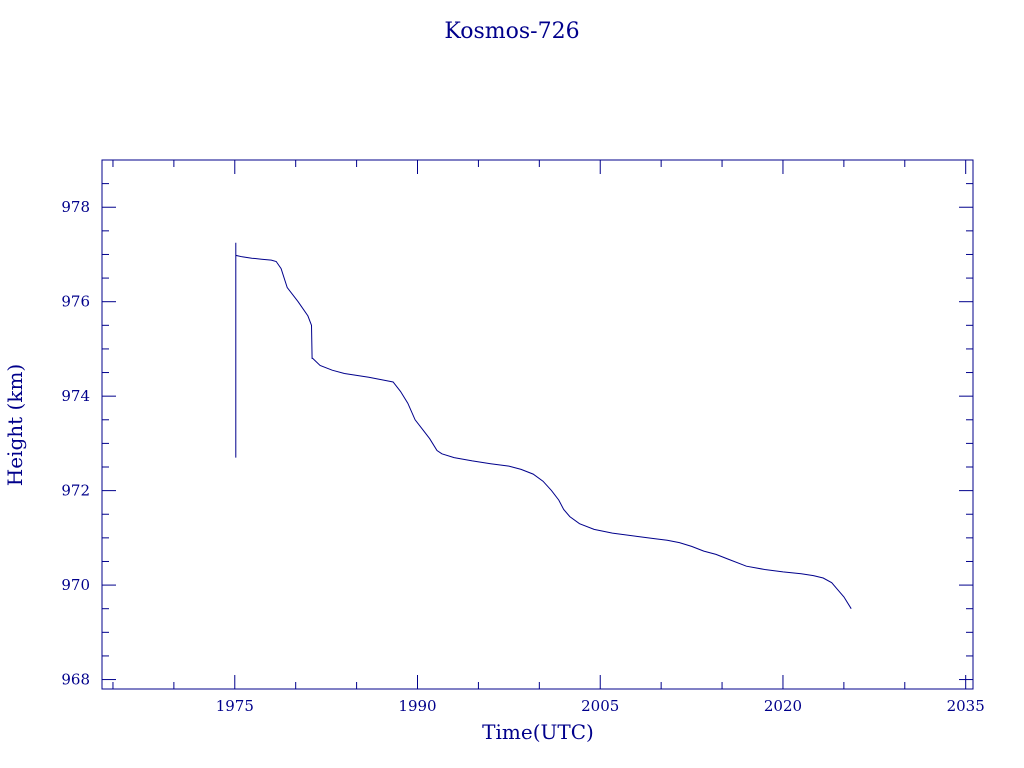 Image resolution: width=1024 pixels, height=768 pixels. I want to click on x-tick-label: 2005, so click(600, 706).